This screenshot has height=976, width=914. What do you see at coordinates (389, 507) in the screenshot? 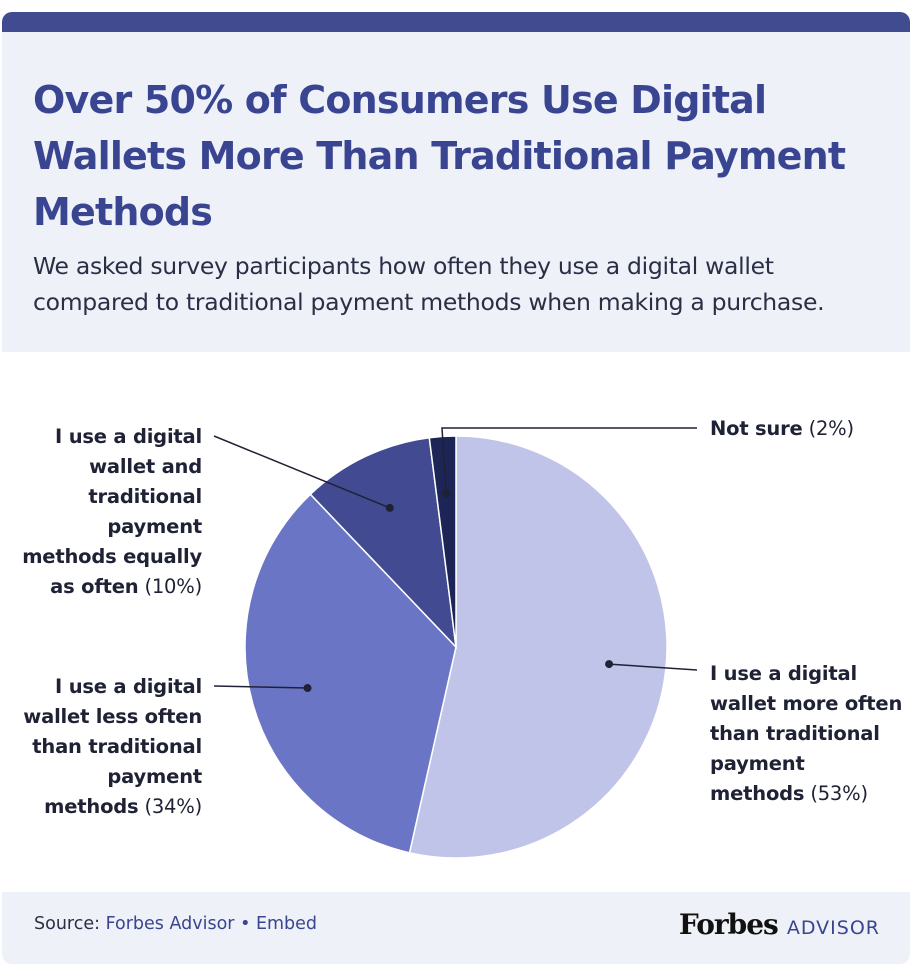
I see `leader-dot-equally` at bounding box center [389, 507].